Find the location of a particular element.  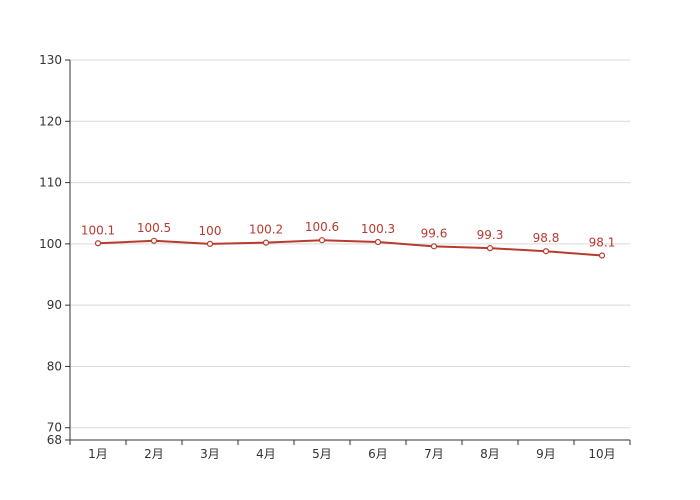

x-tick-label: 5月 is located at coordinates (322, 454).